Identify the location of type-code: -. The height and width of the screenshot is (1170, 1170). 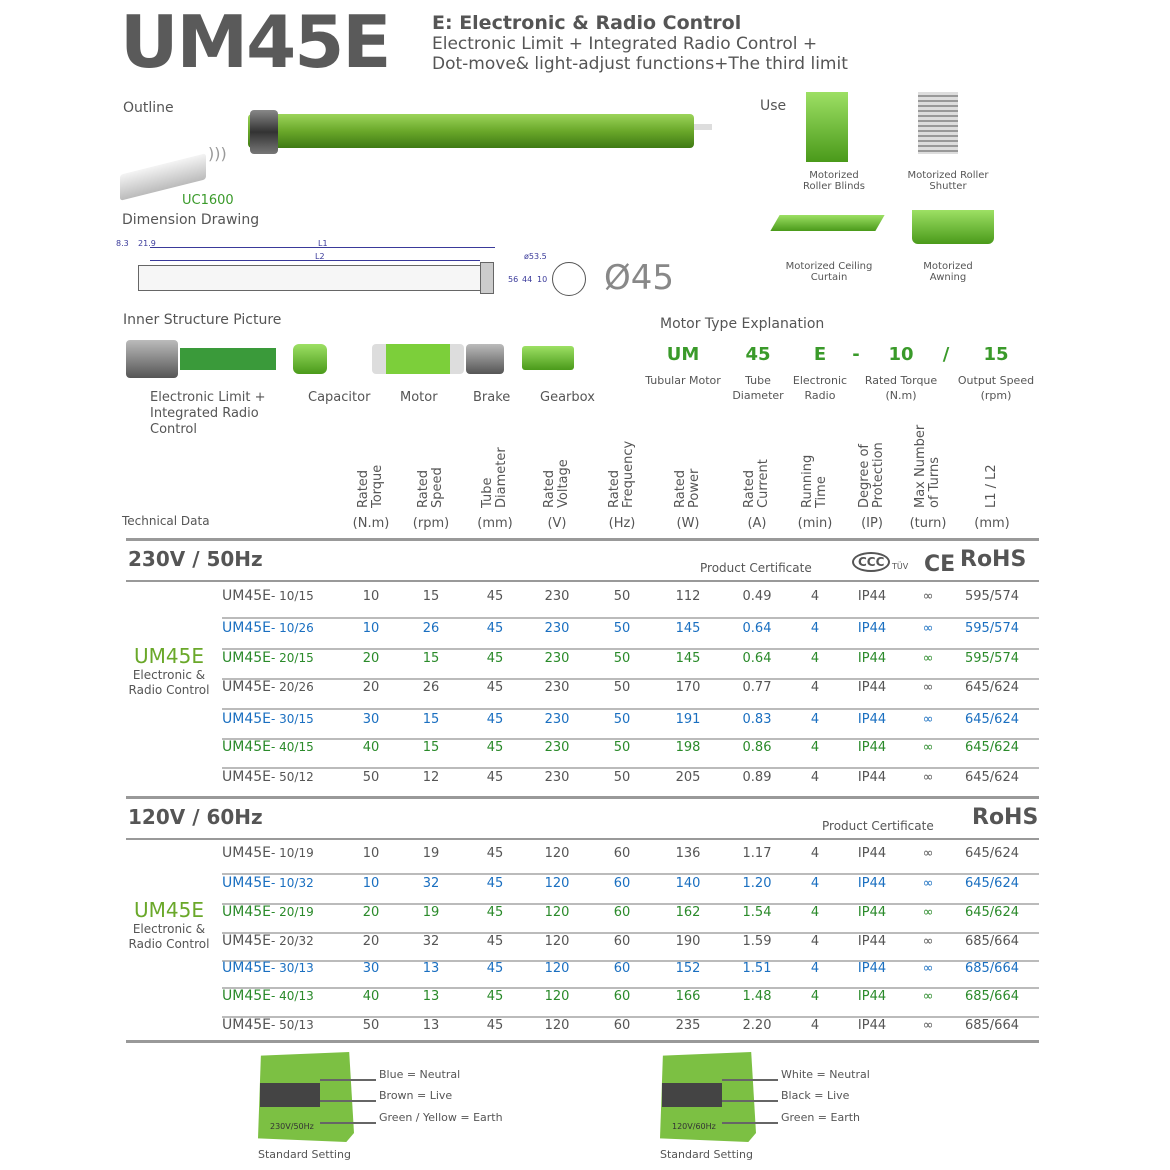
(856, 354).